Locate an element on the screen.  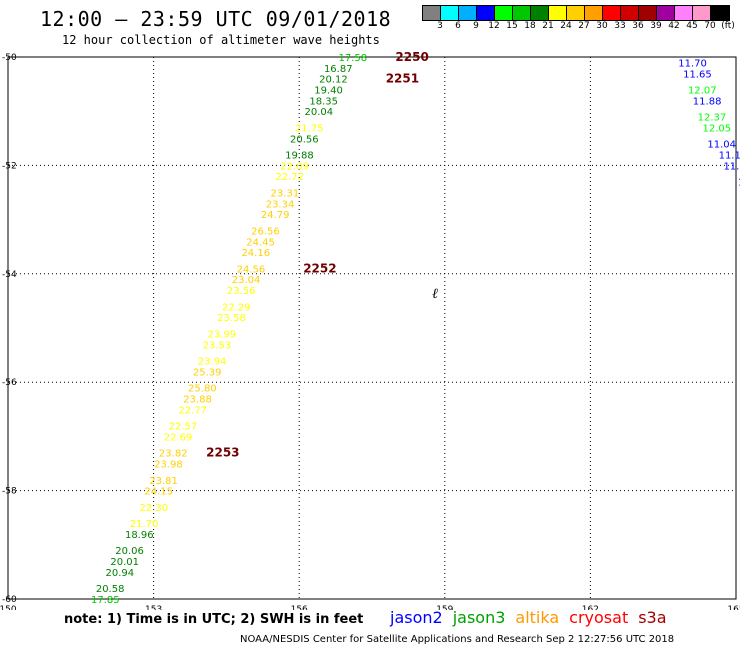
color-scale-label: 70 is located at coordinates (710, 26).